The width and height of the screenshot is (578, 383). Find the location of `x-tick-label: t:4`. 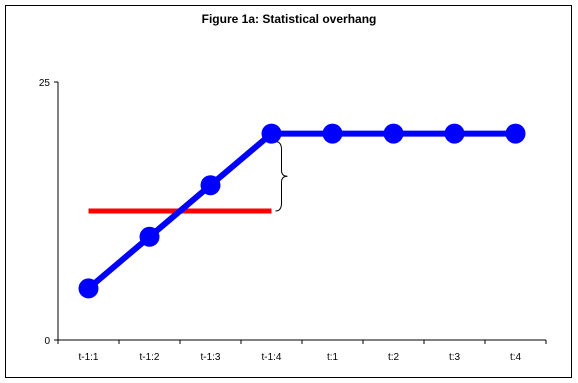

x-tick-label: t:4 is located at coordinates (516, 357).